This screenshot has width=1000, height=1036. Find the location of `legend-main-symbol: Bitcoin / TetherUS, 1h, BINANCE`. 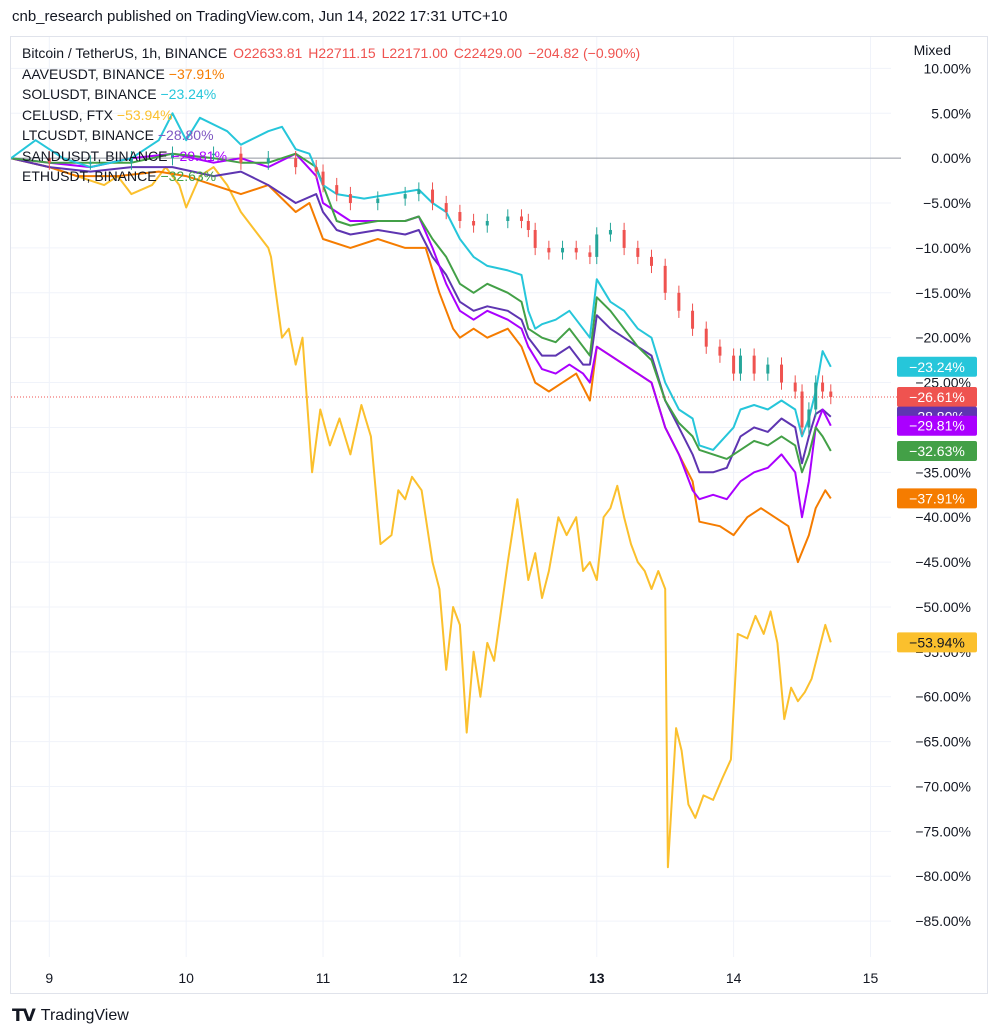

legend-main-symbol: Bitcoin / TetherUS, 1h, BINANCE is located at coordinates (125, 53).